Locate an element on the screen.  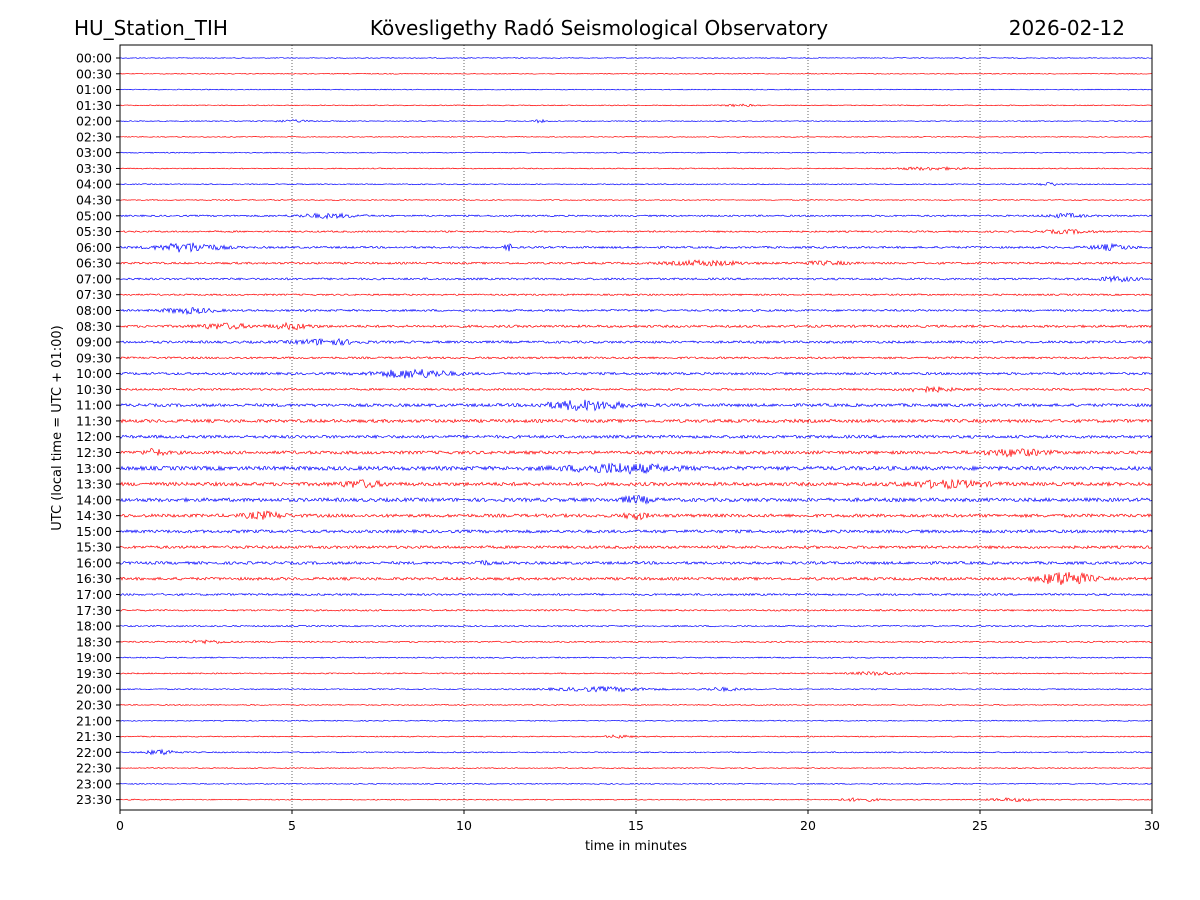
trace-09:00 is located at coordinates (636, 341).